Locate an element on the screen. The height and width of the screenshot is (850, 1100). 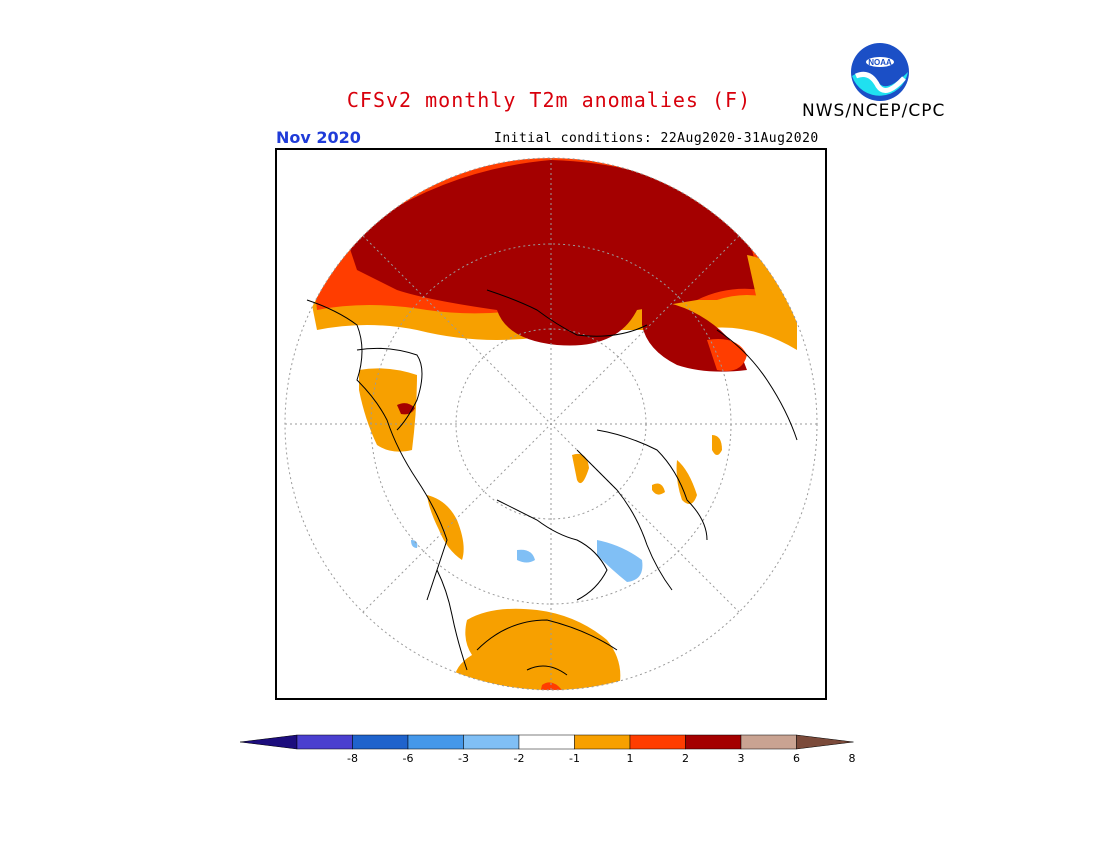
legend-tick-label: 3 is located at coordinates (741, 758).